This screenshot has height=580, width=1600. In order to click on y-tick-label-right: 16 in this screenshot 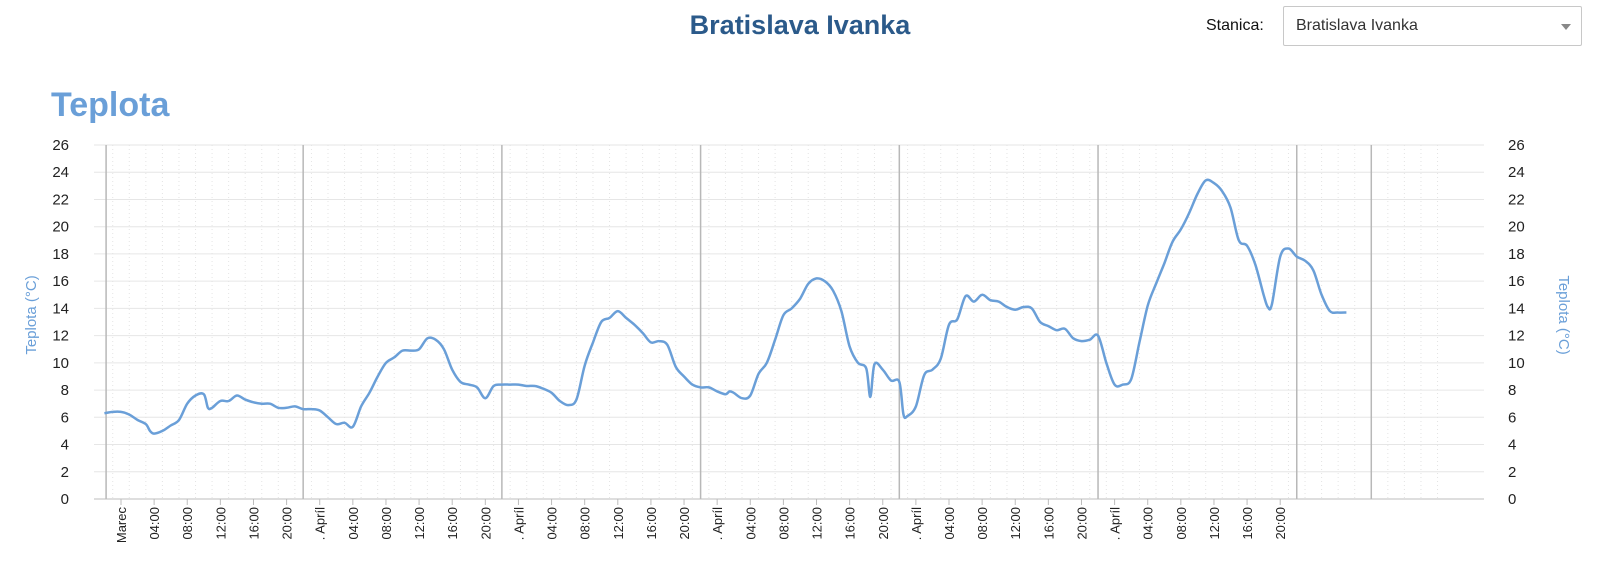, I will do `click(1516, 281)`.